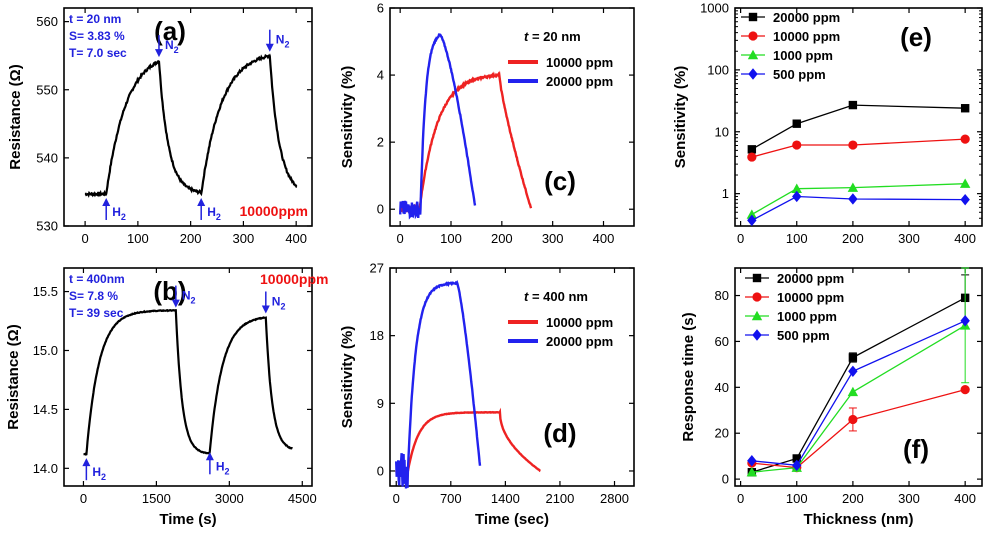 The image size is (1000, 534). What do you see at coordinates (858, 519) in the screenshot?
I see `x-axis-label: Thickness (nm)` at bounding box center [858, 519].